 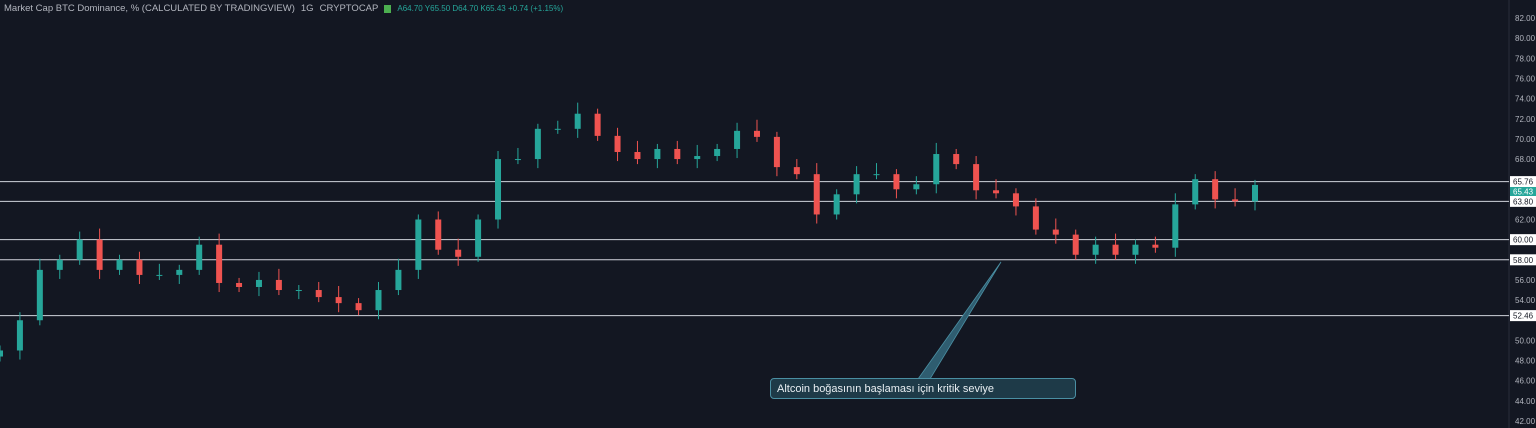 What do you see at coordinates (1525, 139) in the screenshot?
I see `y-tick-label: 70.00` at bounding box center [1525, 139].